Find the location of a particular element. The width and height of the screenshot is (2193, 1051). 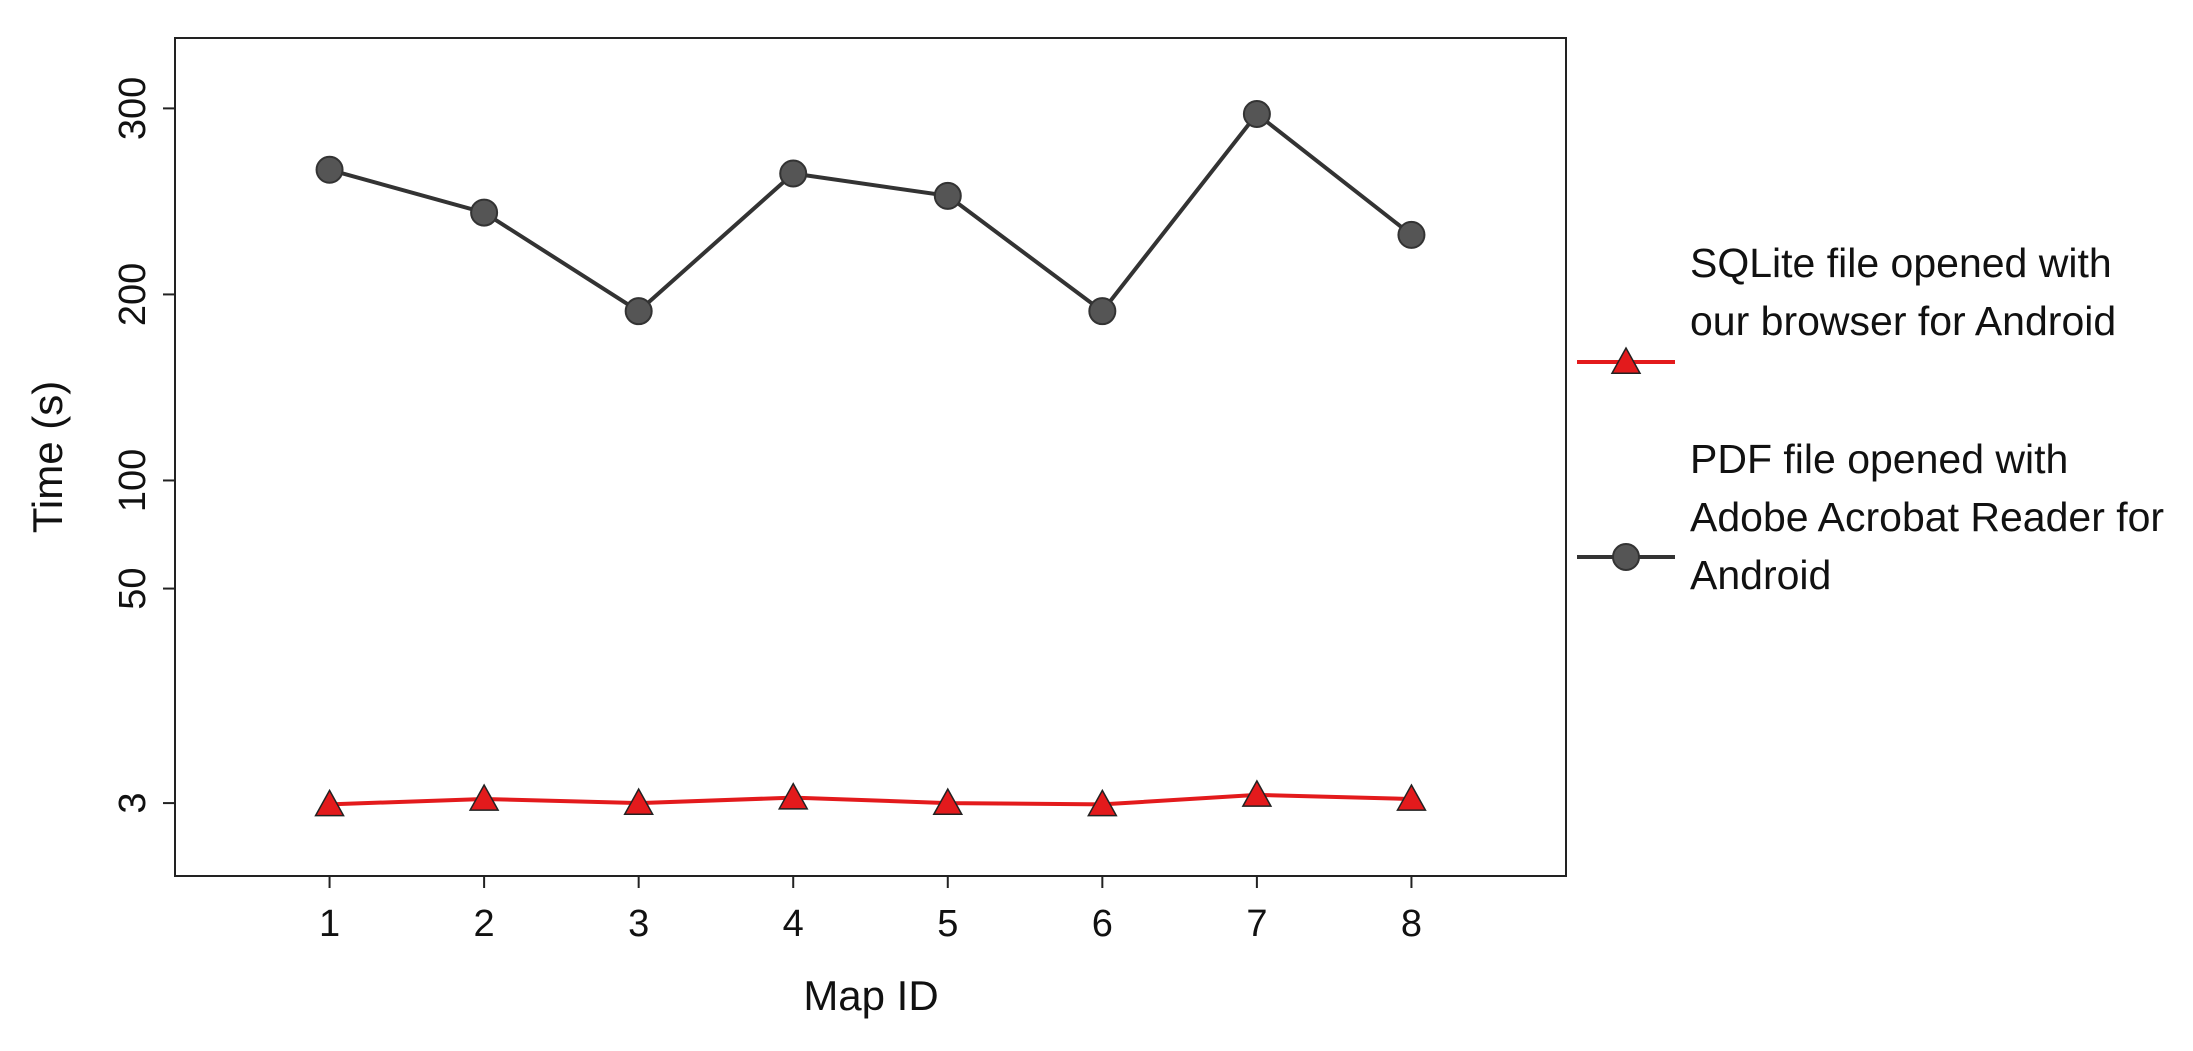

x-tick-label: 4 is located at coordinates (793, 924).